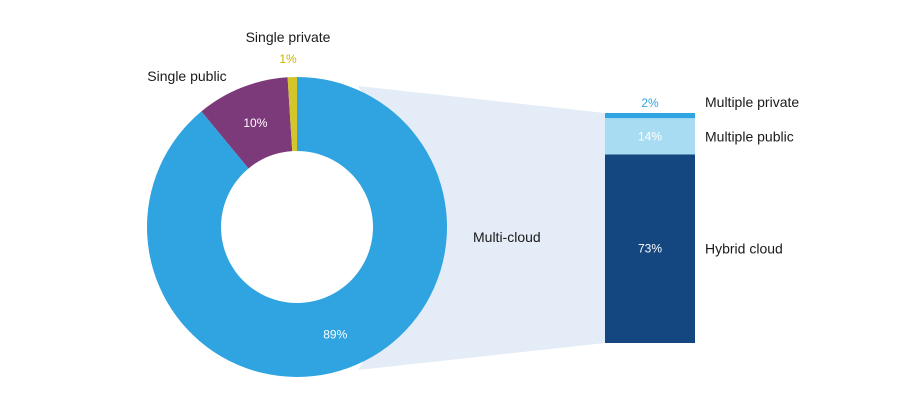  What do you see at coordinates (255, 123) in the screenshot?
I see `value-label-single-public: 10%` at bounding box center [255, 123].